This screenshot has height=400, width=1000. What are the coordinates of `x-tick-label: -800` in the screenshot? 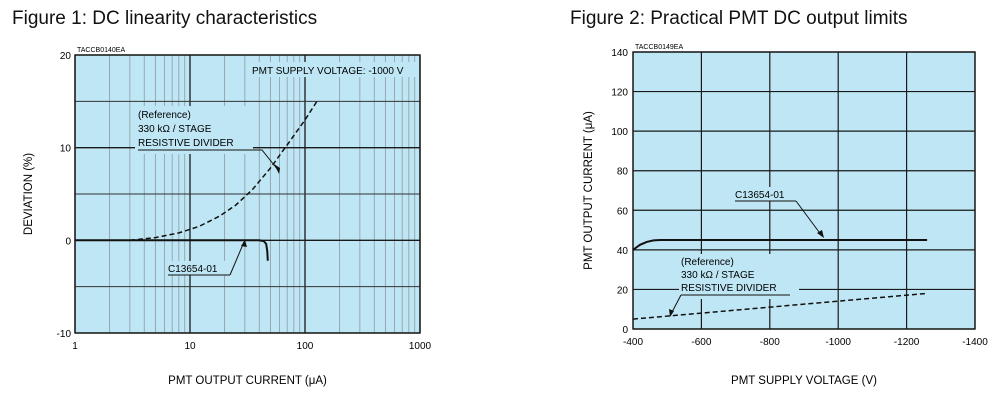 It's located at (770, 342).